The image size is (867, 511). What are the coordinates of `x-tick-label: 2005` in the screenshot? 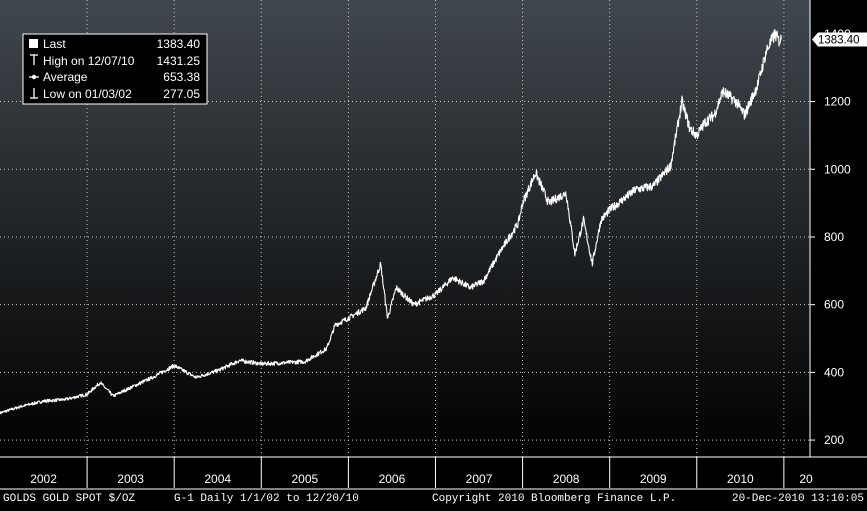 It's located at (304, 479).